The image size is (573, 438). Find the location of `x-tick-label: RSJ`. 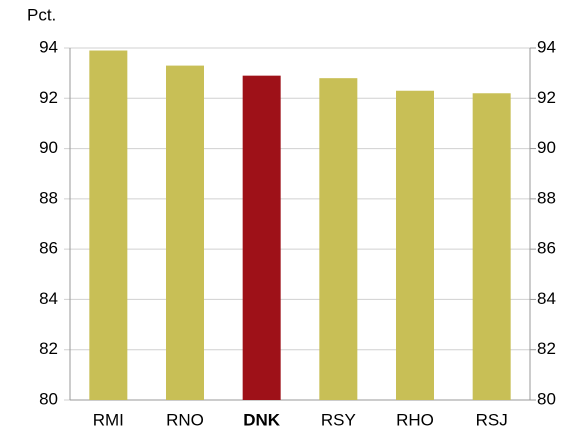

x-tick-label: RSJ is located at coordinates (492, 419).